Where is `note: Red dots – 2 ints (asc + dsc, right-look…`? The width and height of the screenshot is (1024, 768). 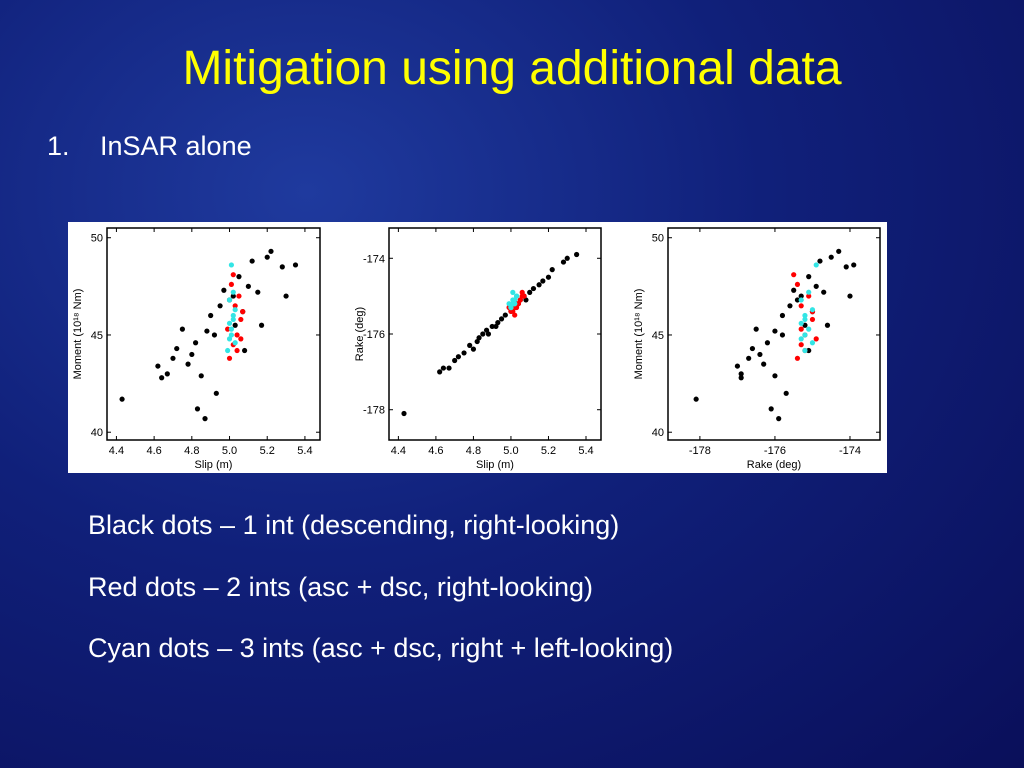 note: Red dots – 2 ints (asc + dsc, right-look… is located at coordinates (340, 587).